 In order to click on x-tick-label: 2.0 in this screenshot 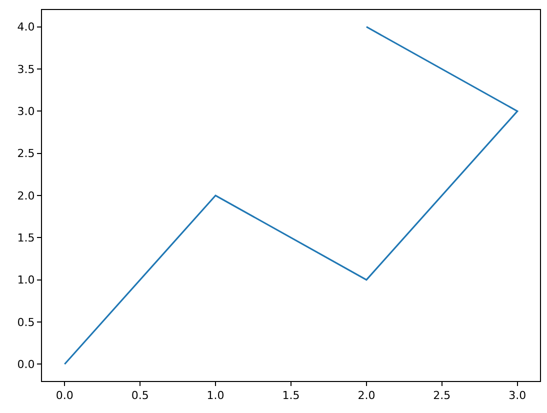, I will do `click(367, 395)`.